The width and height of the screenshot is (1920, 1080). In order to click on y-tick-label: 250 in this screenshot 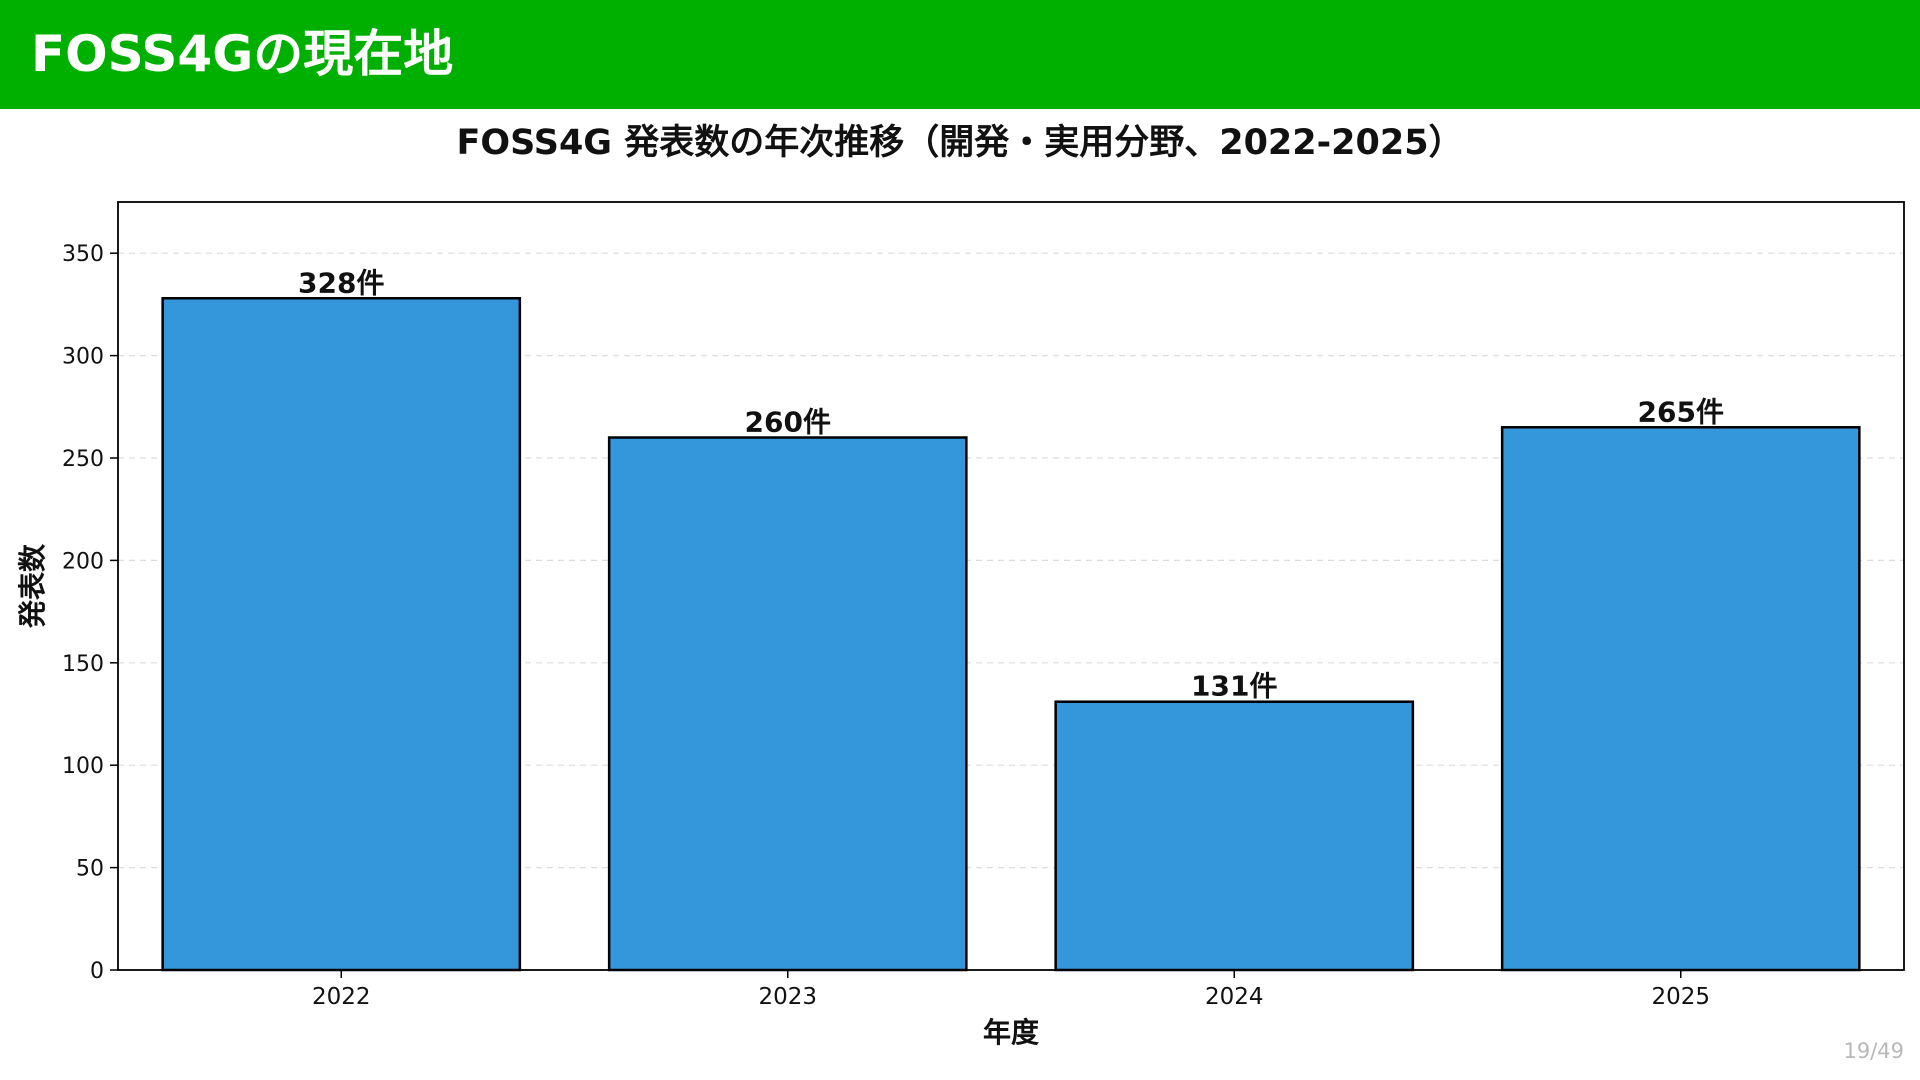, I will do `click(83, 459)`.